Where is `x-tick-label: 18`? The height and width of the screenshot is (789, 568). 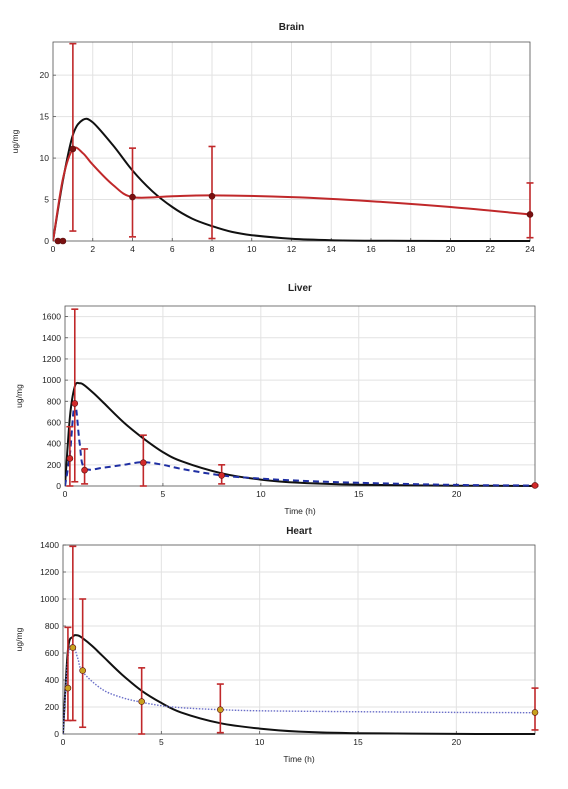
x-tick-label: 18 is located at coordinates (411, 249).